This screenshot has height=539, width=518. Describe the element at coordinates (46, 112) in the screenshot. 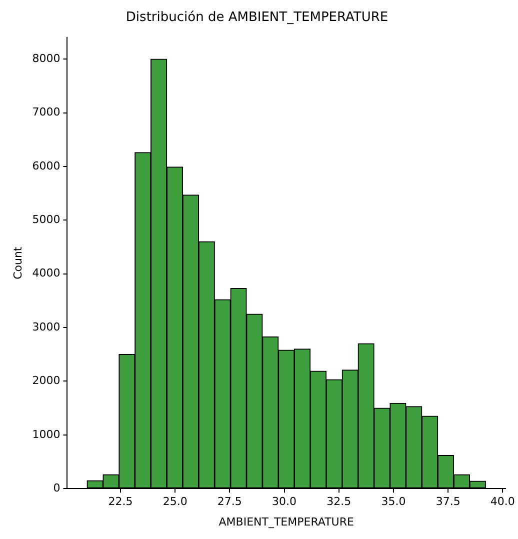

I see `y-tick-label: 7000` at that location.